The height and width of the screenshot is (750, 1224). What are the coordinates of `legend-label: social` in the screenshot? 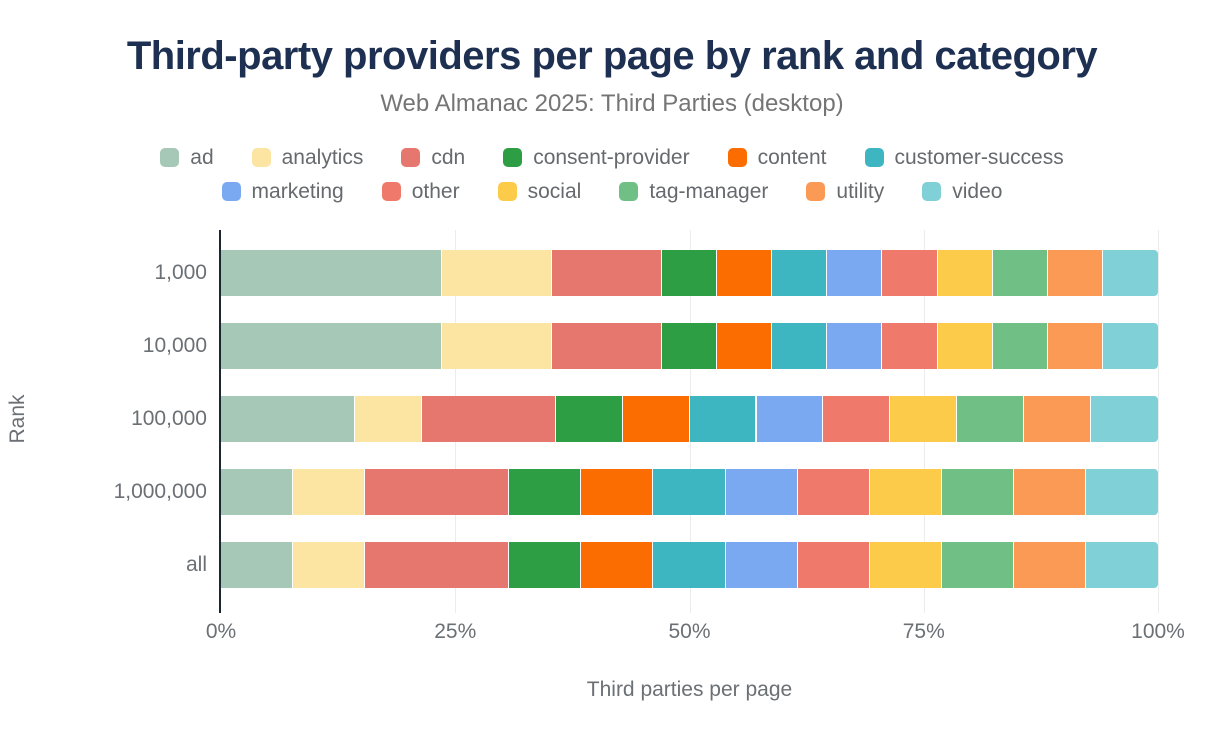 It's located at (554, 191).